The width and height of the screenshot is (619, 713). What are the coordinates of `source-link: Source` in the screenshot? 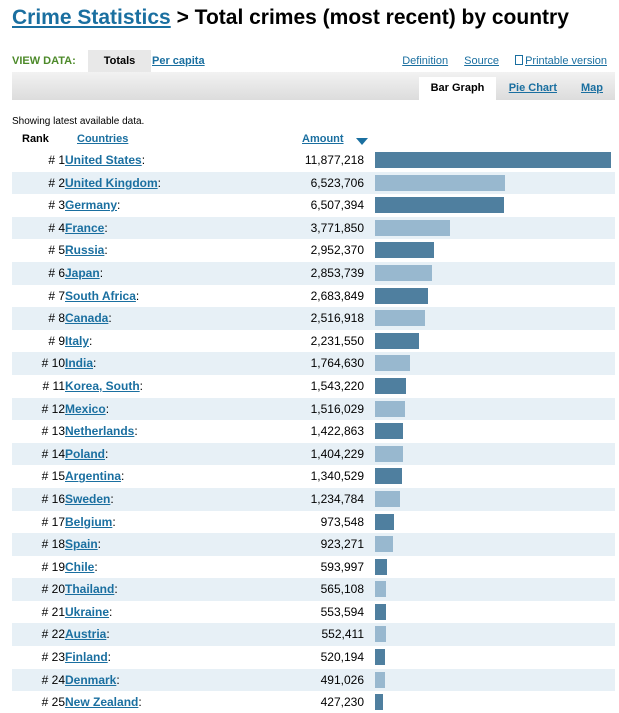 It's located at (481, 61).